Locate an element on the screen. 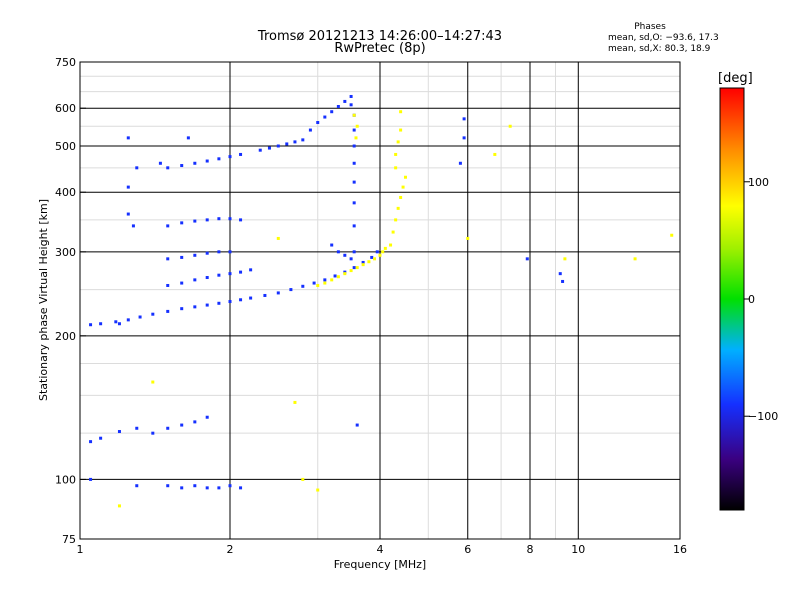 Image resolution: width=800 pixels, height=600 pixels. y-tick-label: 100 is located at coordinates (65, 479).